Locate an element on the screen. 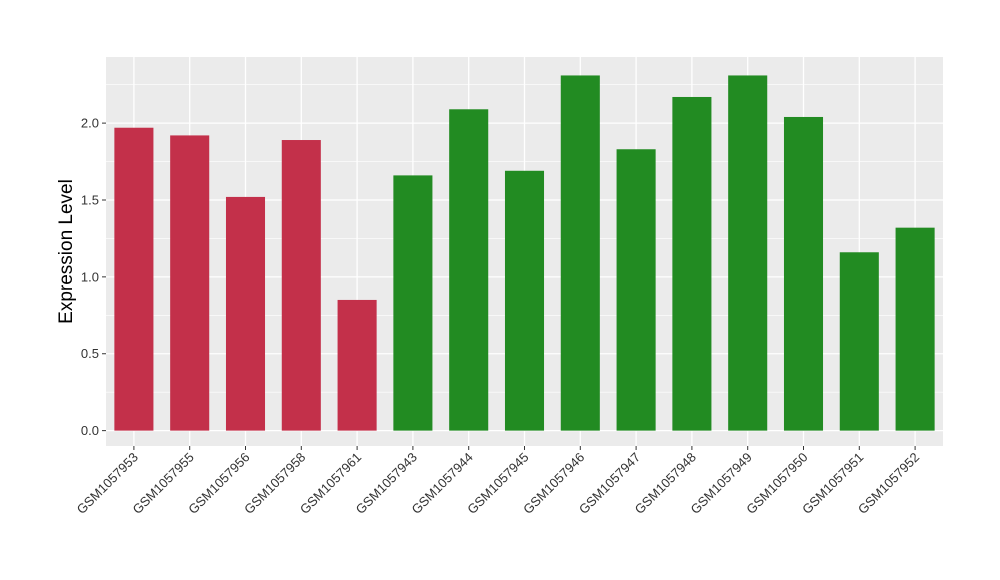  bar-GSM1057945 is located at coordinates (524, 300).